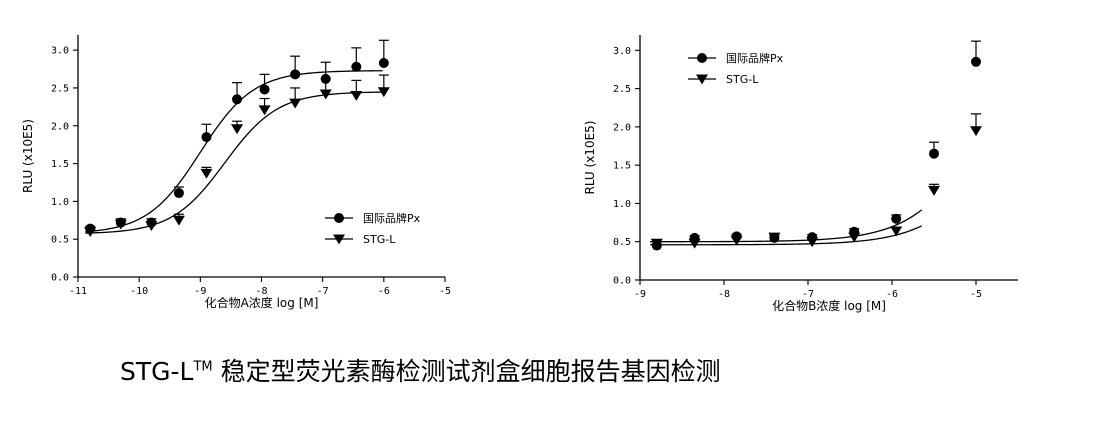 This screenshot has height=436, width=1093. What do you see at coordinates (157, 371) in the screenshot?
I see `caption-prefix: STG-L` at bounding box center [157, 371].